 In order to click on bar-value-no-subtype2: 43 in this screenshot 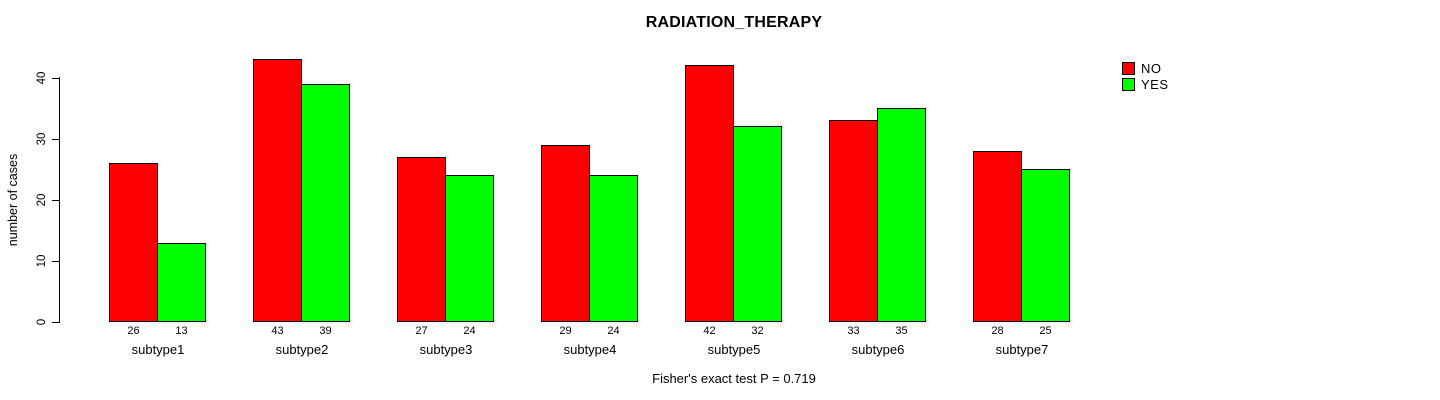, I will do `click(277, 331)`.